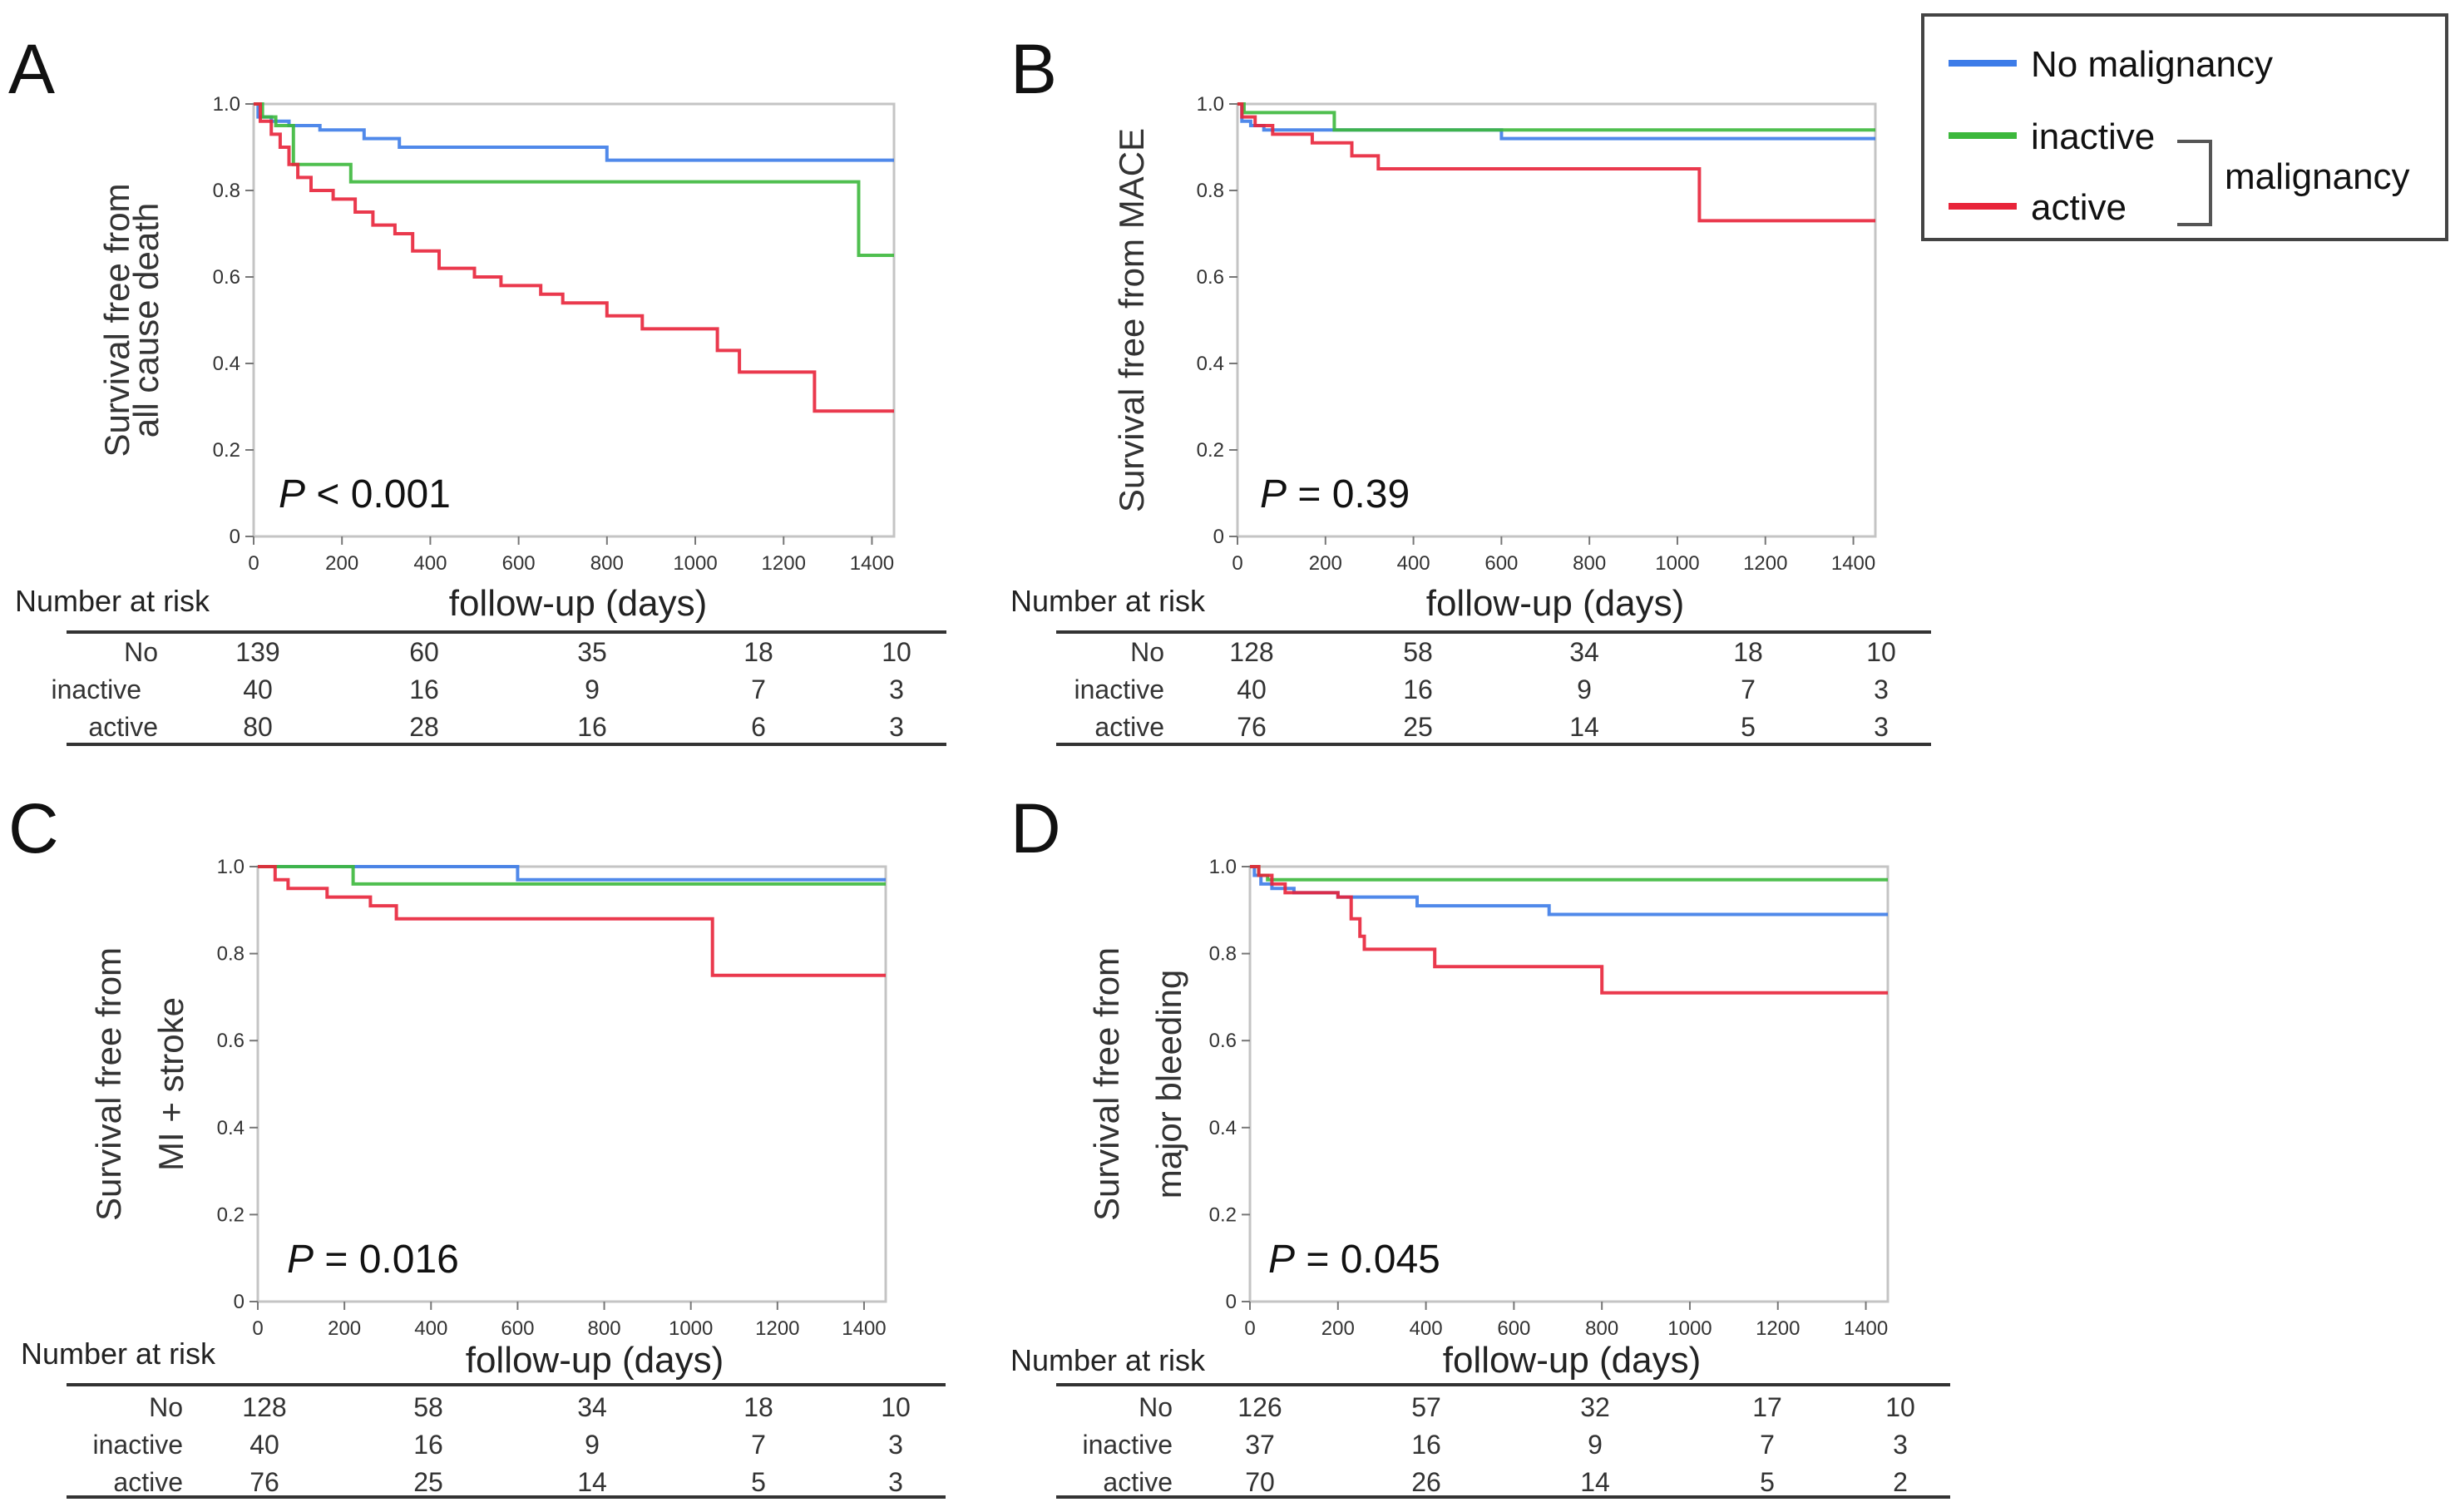  Describe the element at coordinates (1555, 603) in the screenshot. I see `x-axis-label-b: follow-up (days)` at that location.